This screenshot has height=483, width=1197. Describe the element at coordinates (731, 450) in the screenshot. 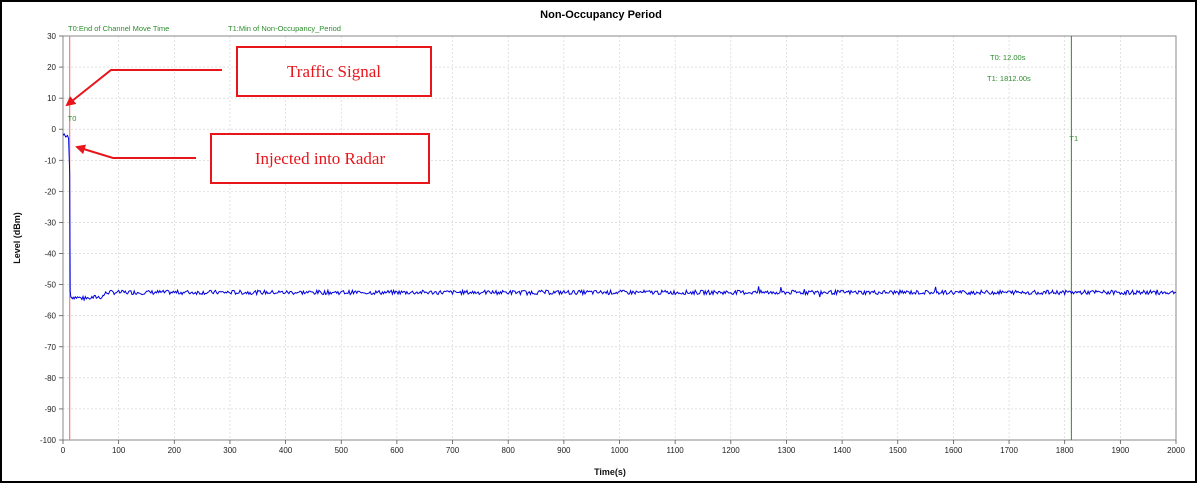

I see `x-tick-label: 1200` at that location.